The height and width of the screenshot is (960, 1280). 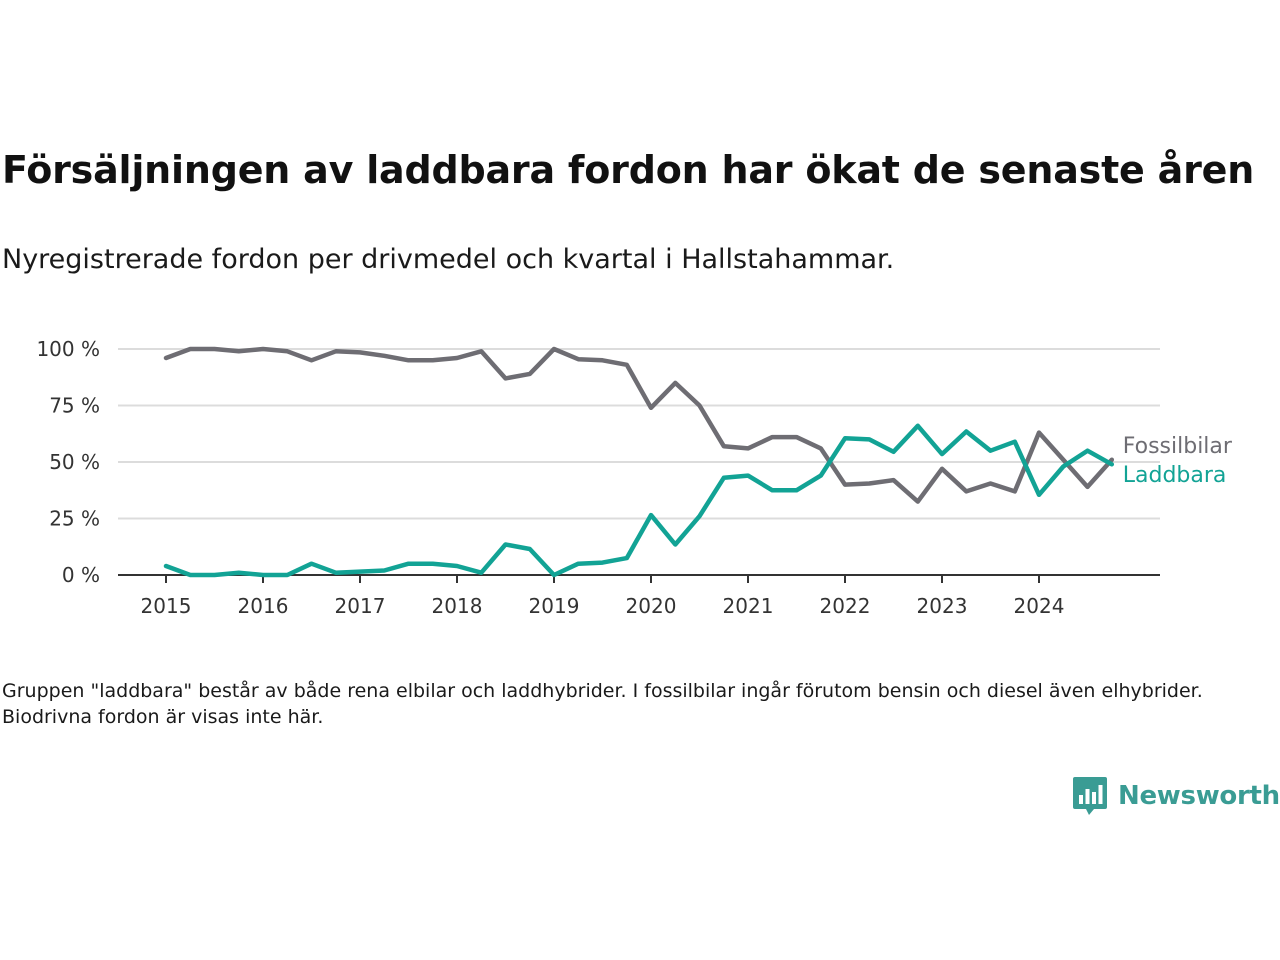 What do you see at coordinates (639, 500) in the screenshot?
I see `series-line-laddbara` at bounding box center [639, 500].